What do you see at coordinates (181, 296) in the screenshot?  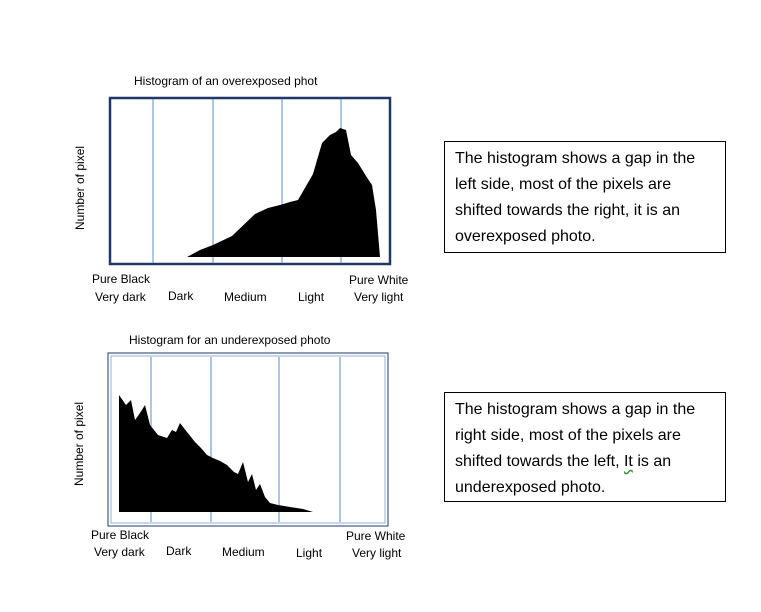 I see `label-dark-top: Dark` at bounding box center [181, 296].